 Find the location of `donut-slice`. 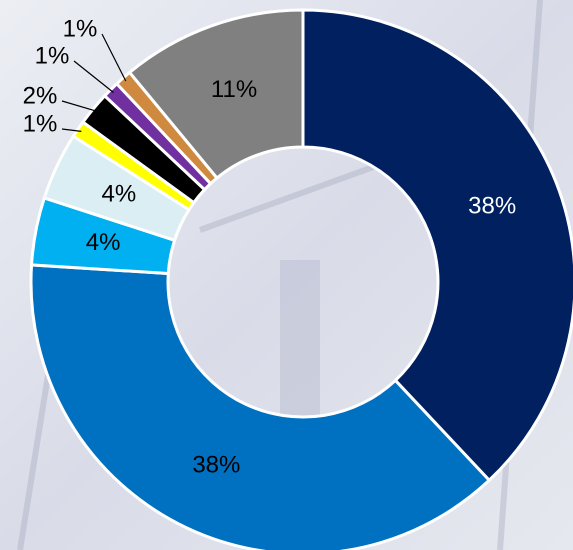

donut-slice is located at coordinates (216, 94).